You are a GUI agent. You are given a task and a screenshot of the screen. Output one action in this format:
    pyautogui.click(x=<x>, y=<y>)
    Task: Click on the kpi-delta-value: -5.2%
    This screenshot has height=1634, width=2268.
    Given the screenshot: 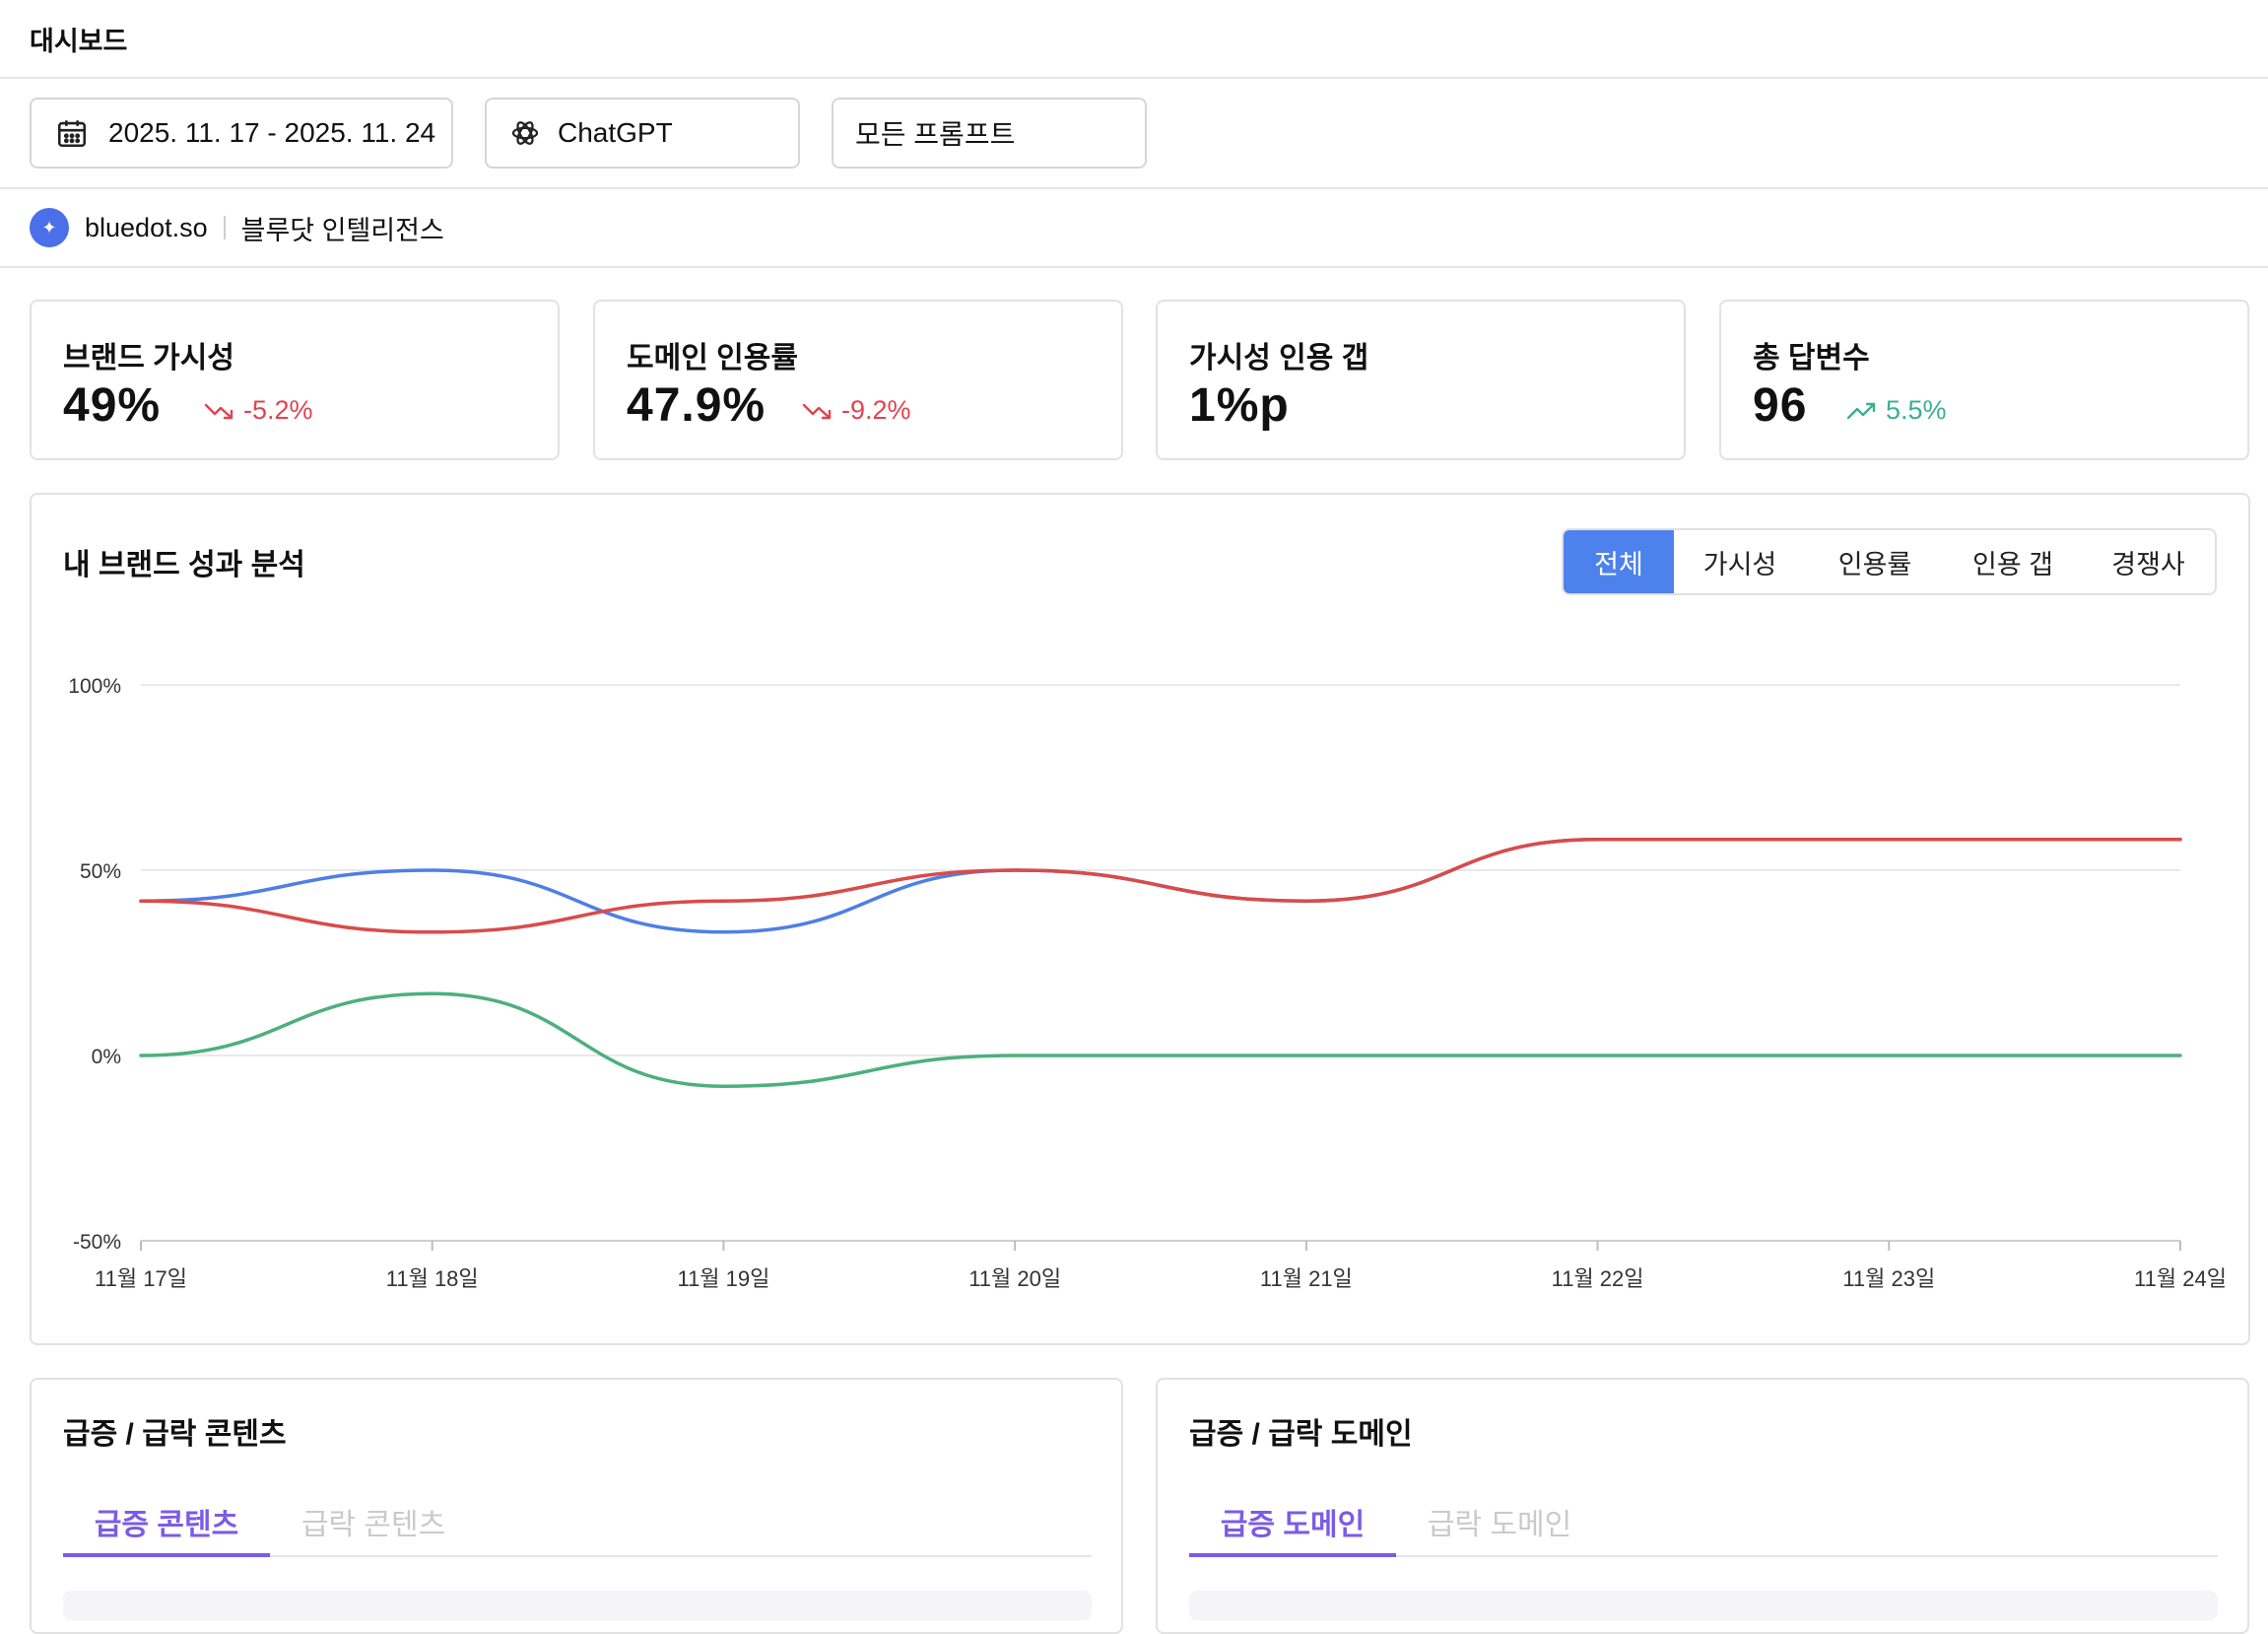 What is the action you would take?
    pyautogui.click(x=278, y=410)
    